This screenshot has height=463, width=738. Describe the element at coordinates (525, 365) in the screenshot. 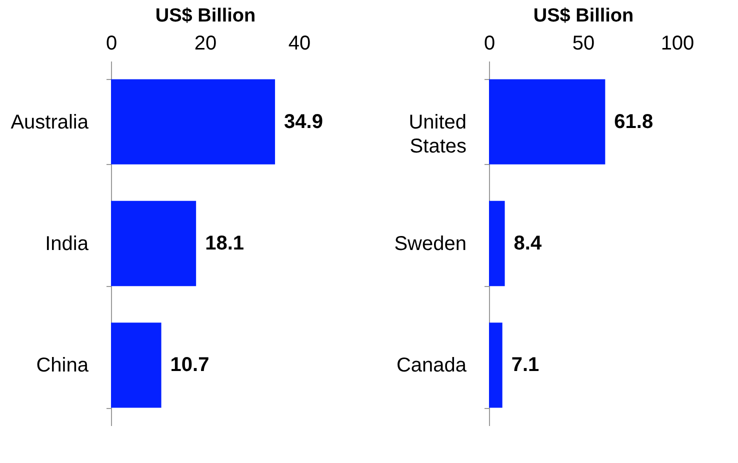

I see `data-label: 7.1` at that location.